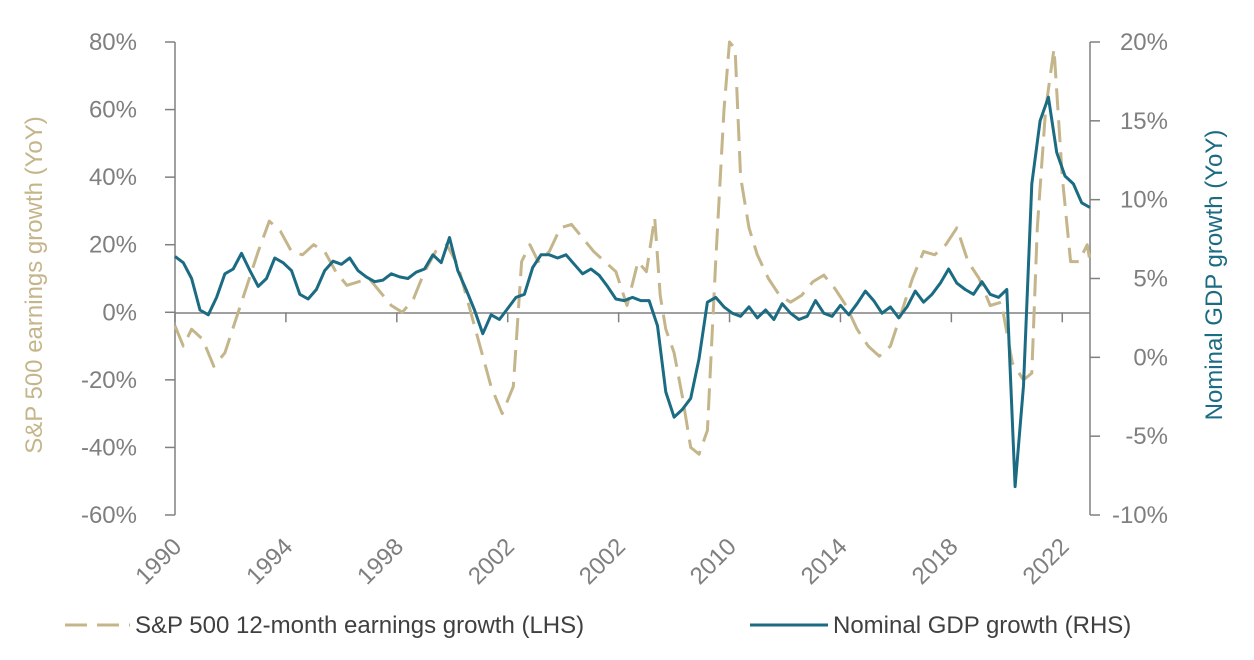 This screenshot has height=660, width=1254. Describe the element at coordinates (113, 110) in the screenshot. I see `left-y-tick-label: 60%` at that location.